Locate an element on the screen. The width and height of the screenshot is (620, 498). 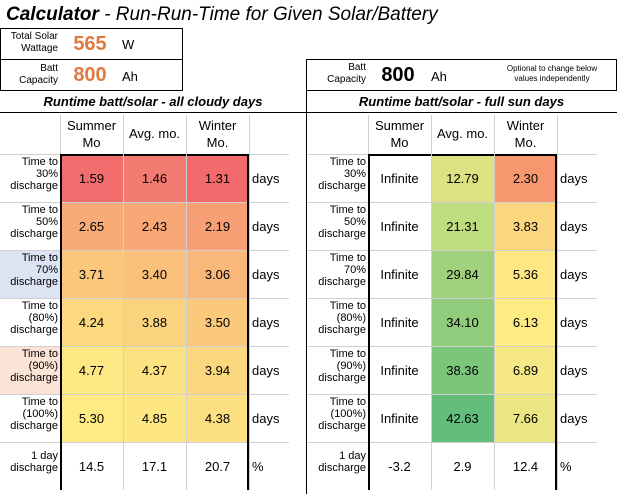
right-batt-box is located at coordinates (461, 75).